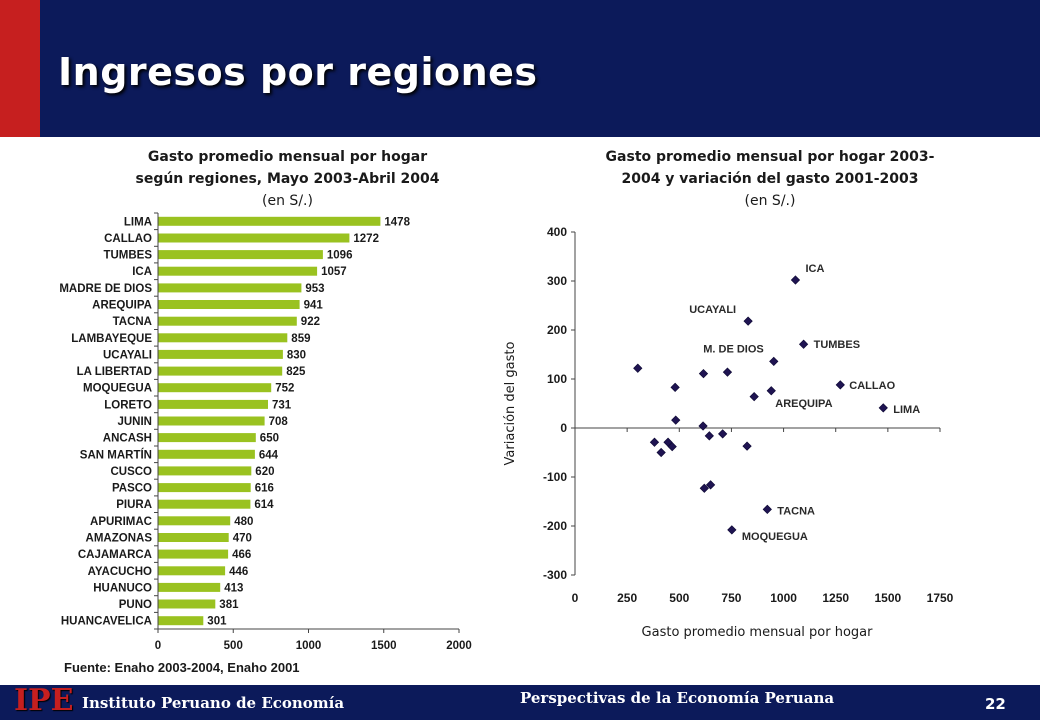 The image size is (1040, 720). I want to click on bar-value-label: 941, so click(314, 306).